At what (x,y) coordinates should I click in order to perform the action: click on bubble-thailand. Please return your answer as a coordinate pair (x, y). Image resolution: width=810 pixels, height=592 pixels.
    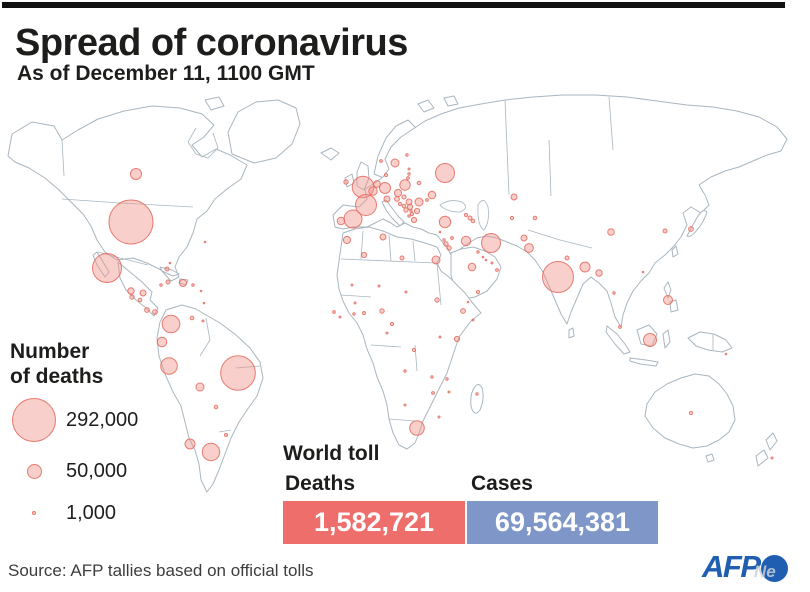
    Looking at the image, I should click on (614, 293).